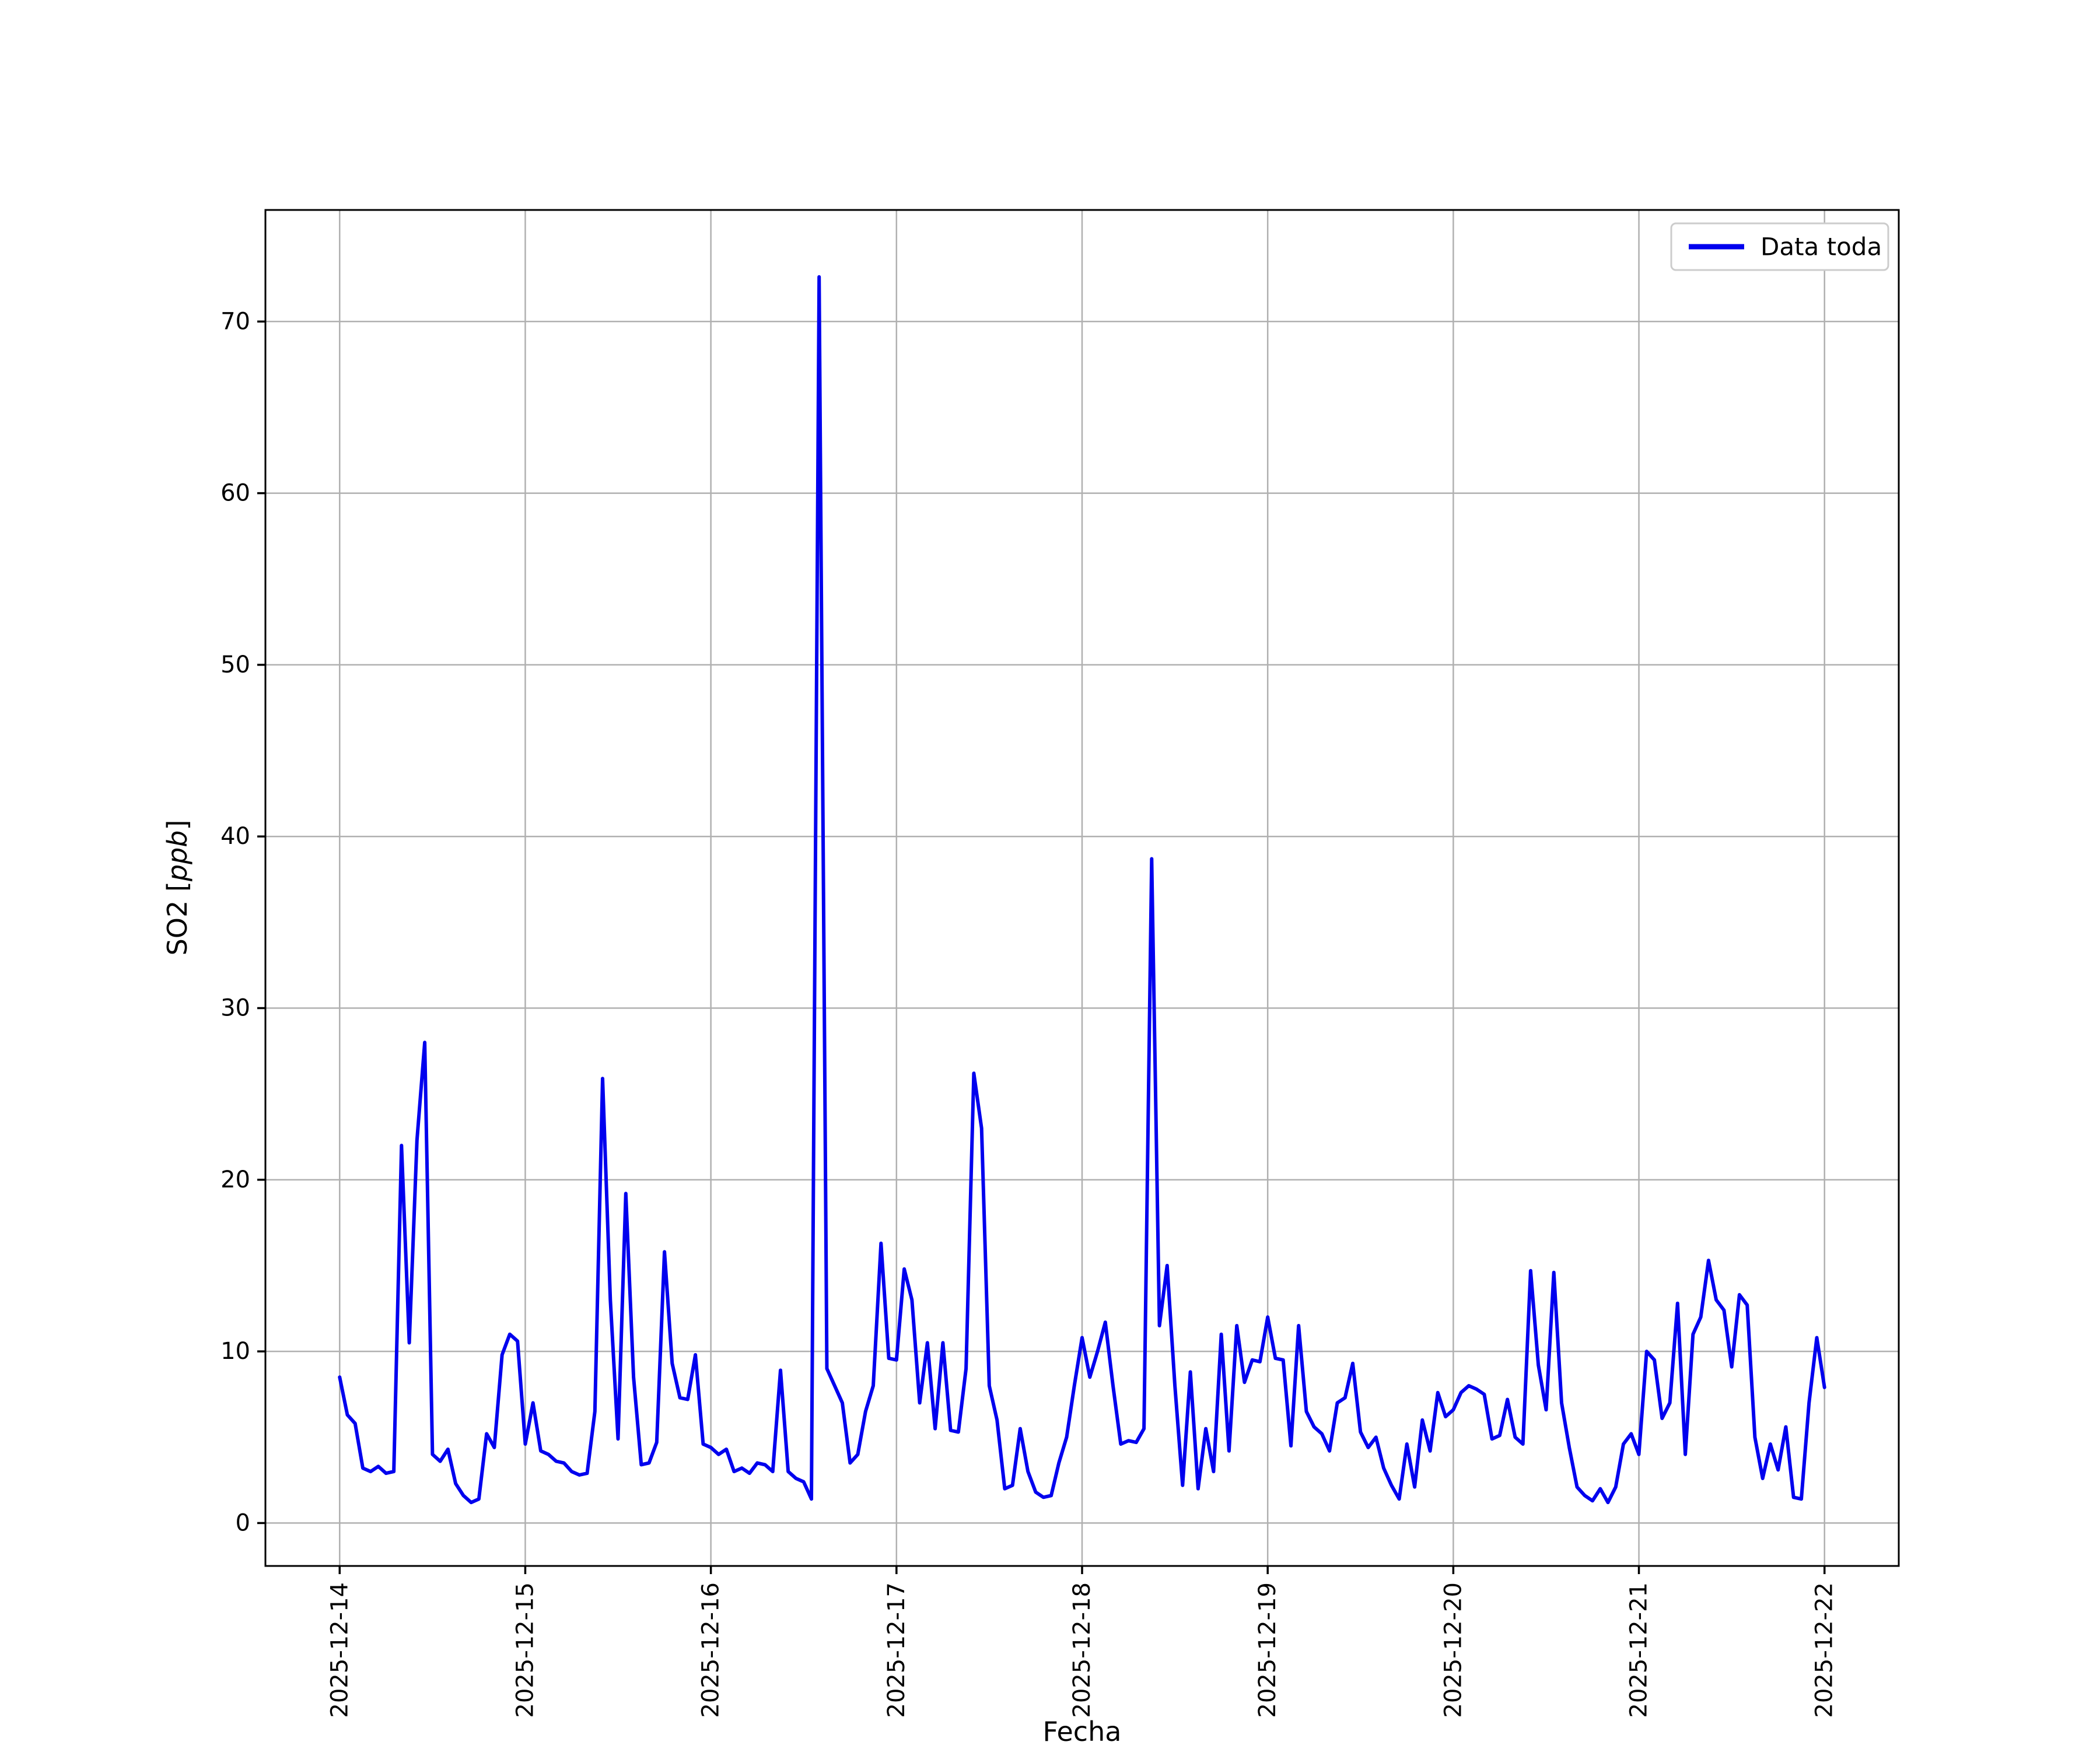  Describe the element at coordinates (1082, 1650) in the screenshot. I see `x-tick-label: 2025-12-18` at that location.